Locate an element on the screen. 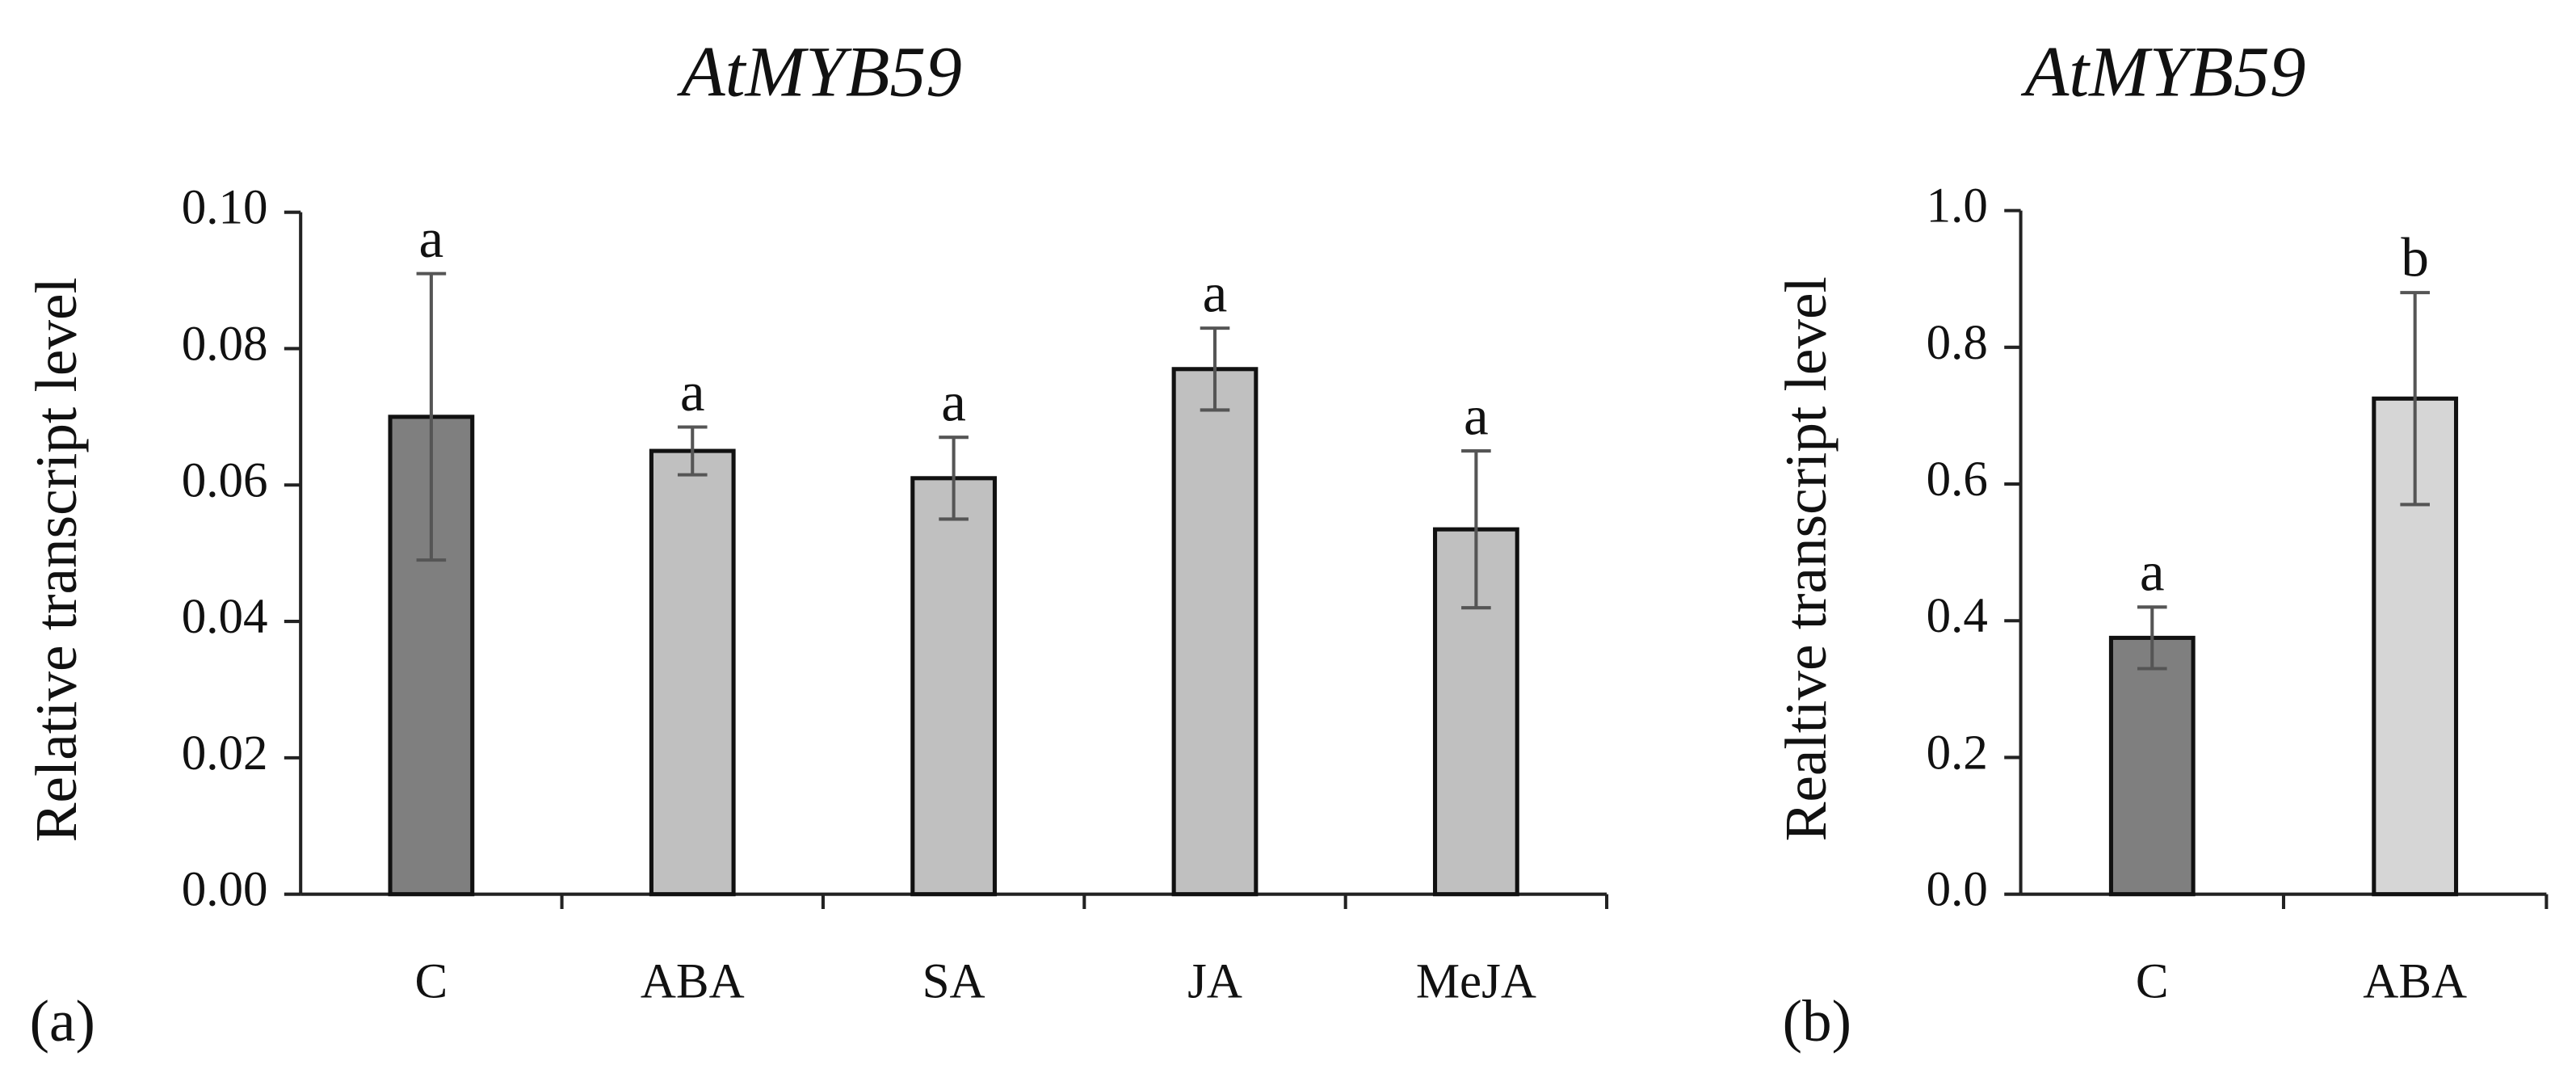  y-tick-label: 0.02 is located at coordinates (225, 753).